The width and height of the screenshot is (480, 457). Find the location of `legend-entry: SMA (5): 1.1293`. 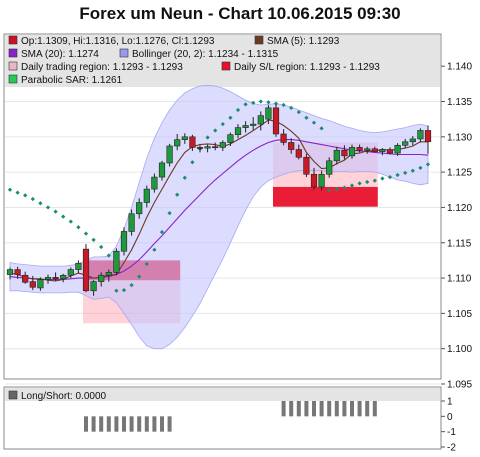

legend-entry: SMA (5): 1.1293 is located at coordinates (303, 41).